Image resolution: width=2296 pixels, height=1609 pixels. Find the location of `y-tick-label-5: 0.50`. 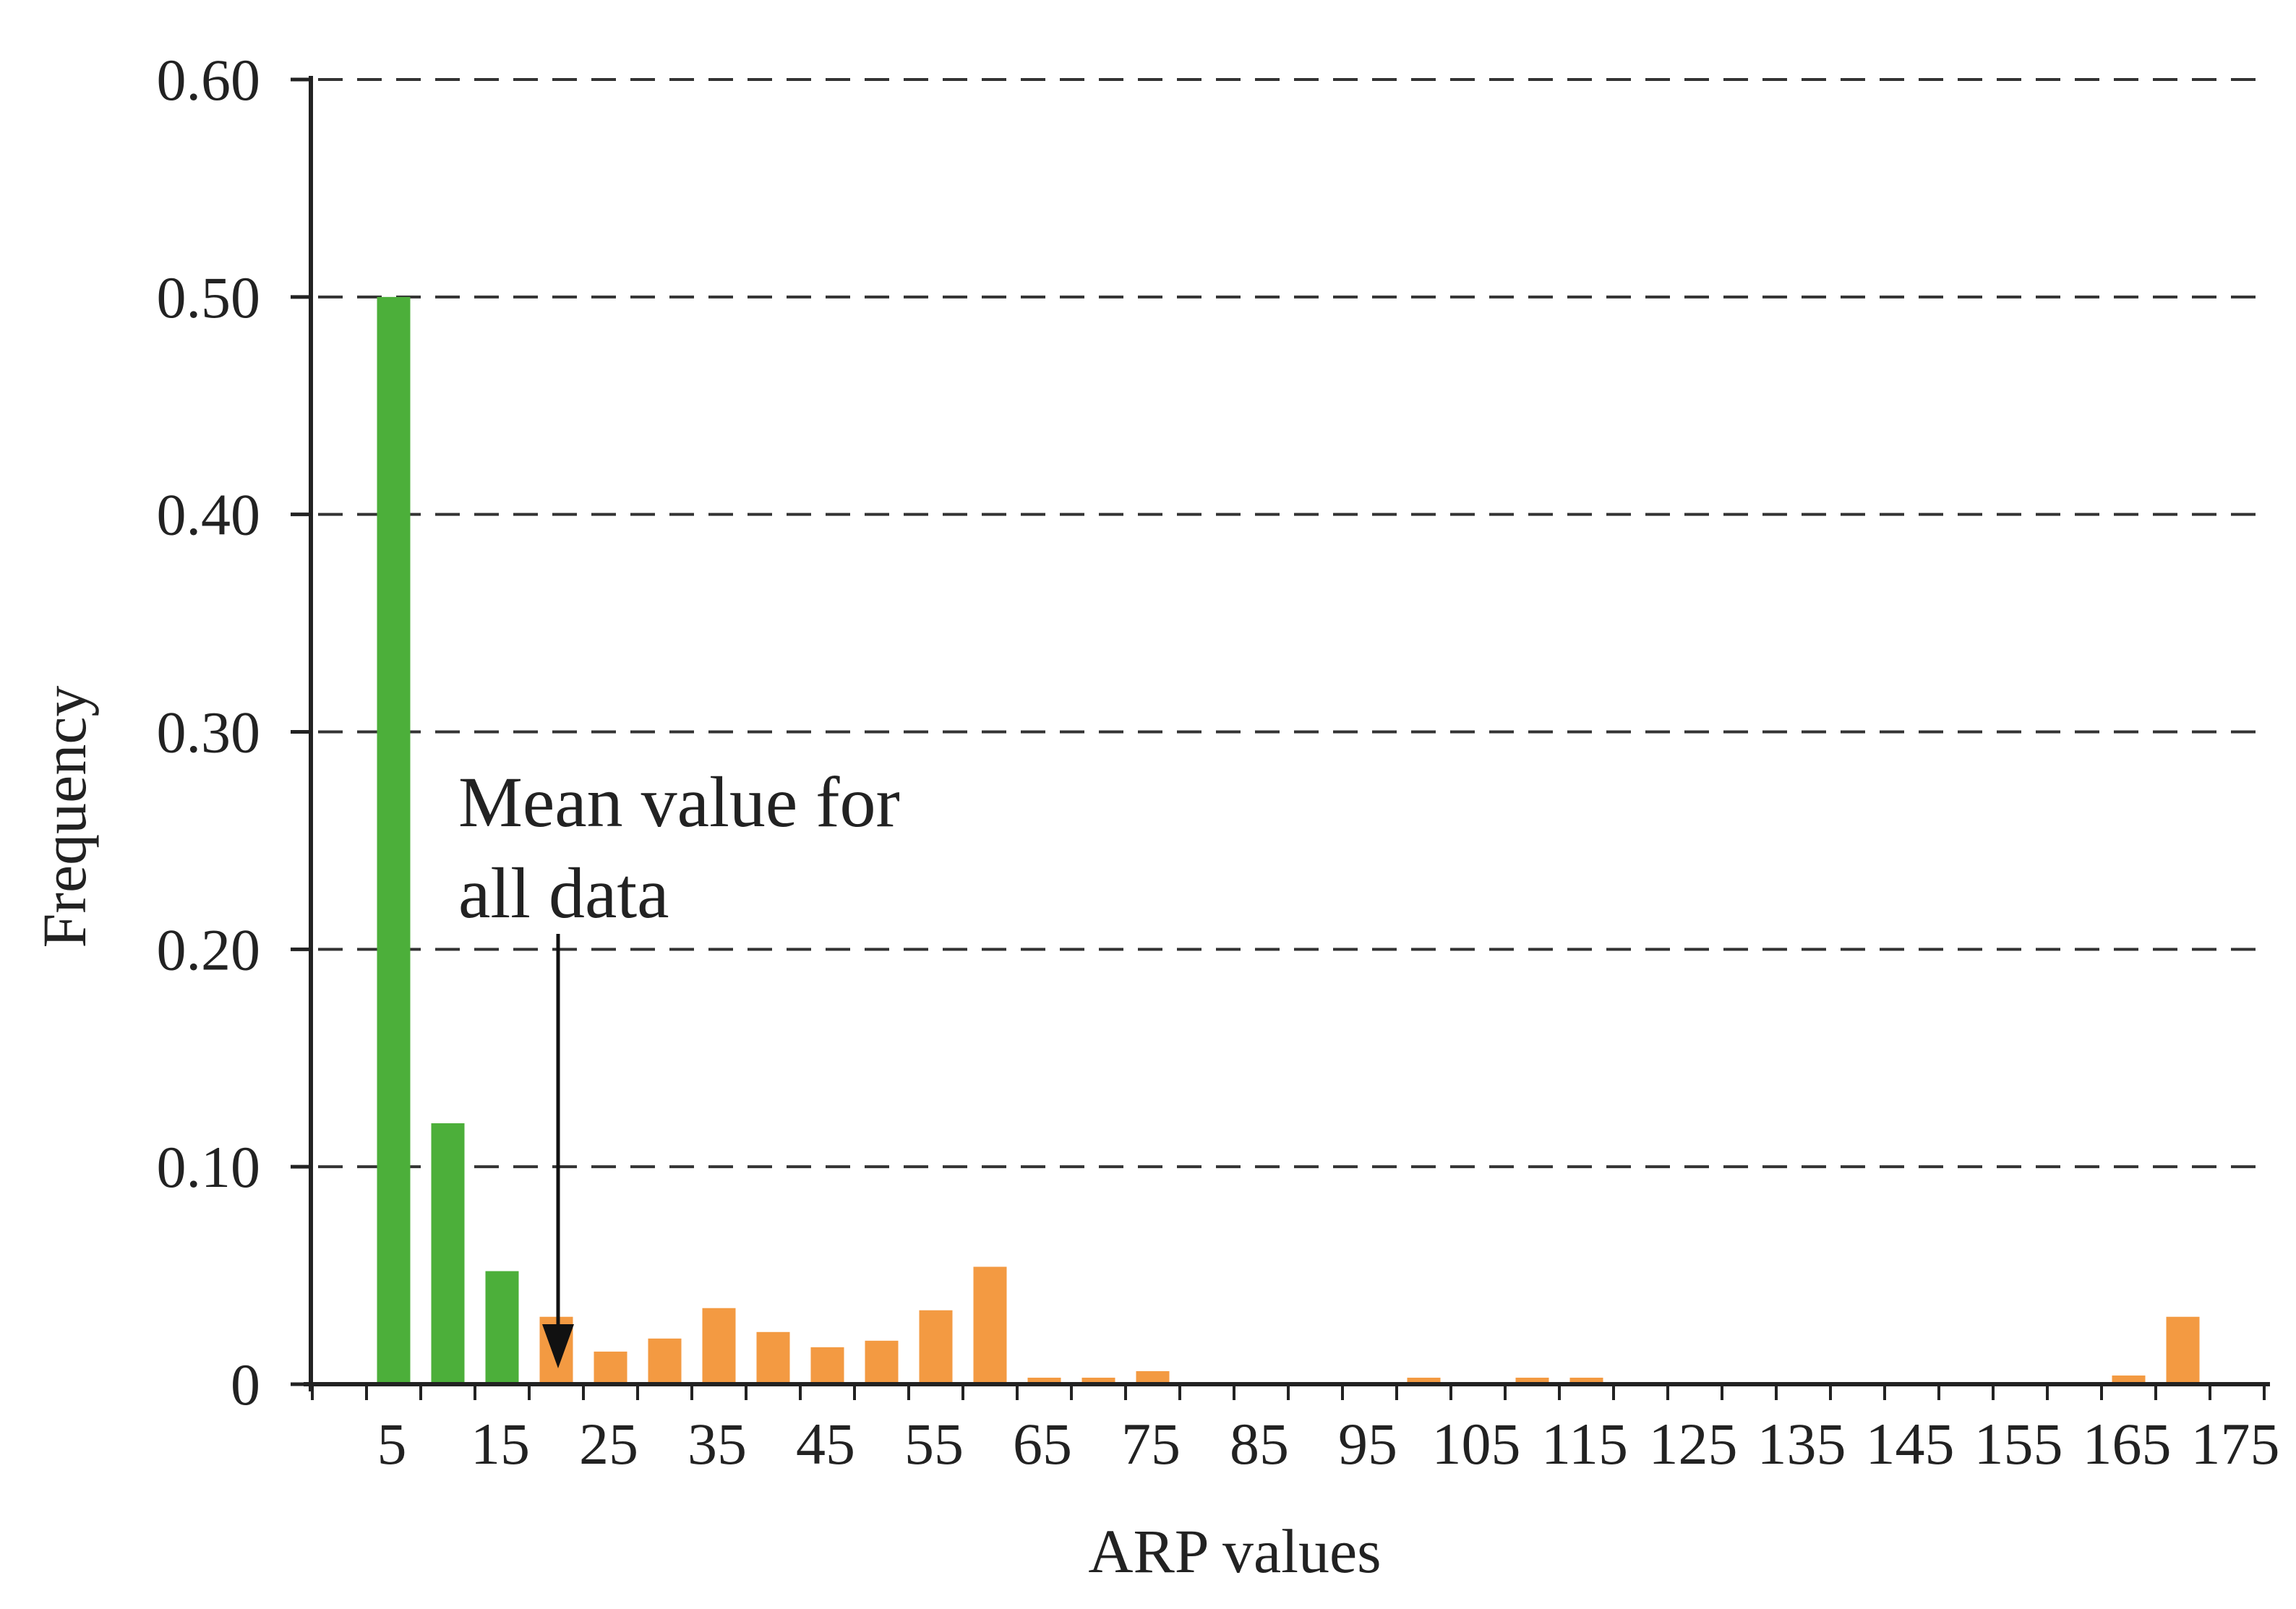

y-tick-label-5: 0.50 is located at coordinates (209, 297).